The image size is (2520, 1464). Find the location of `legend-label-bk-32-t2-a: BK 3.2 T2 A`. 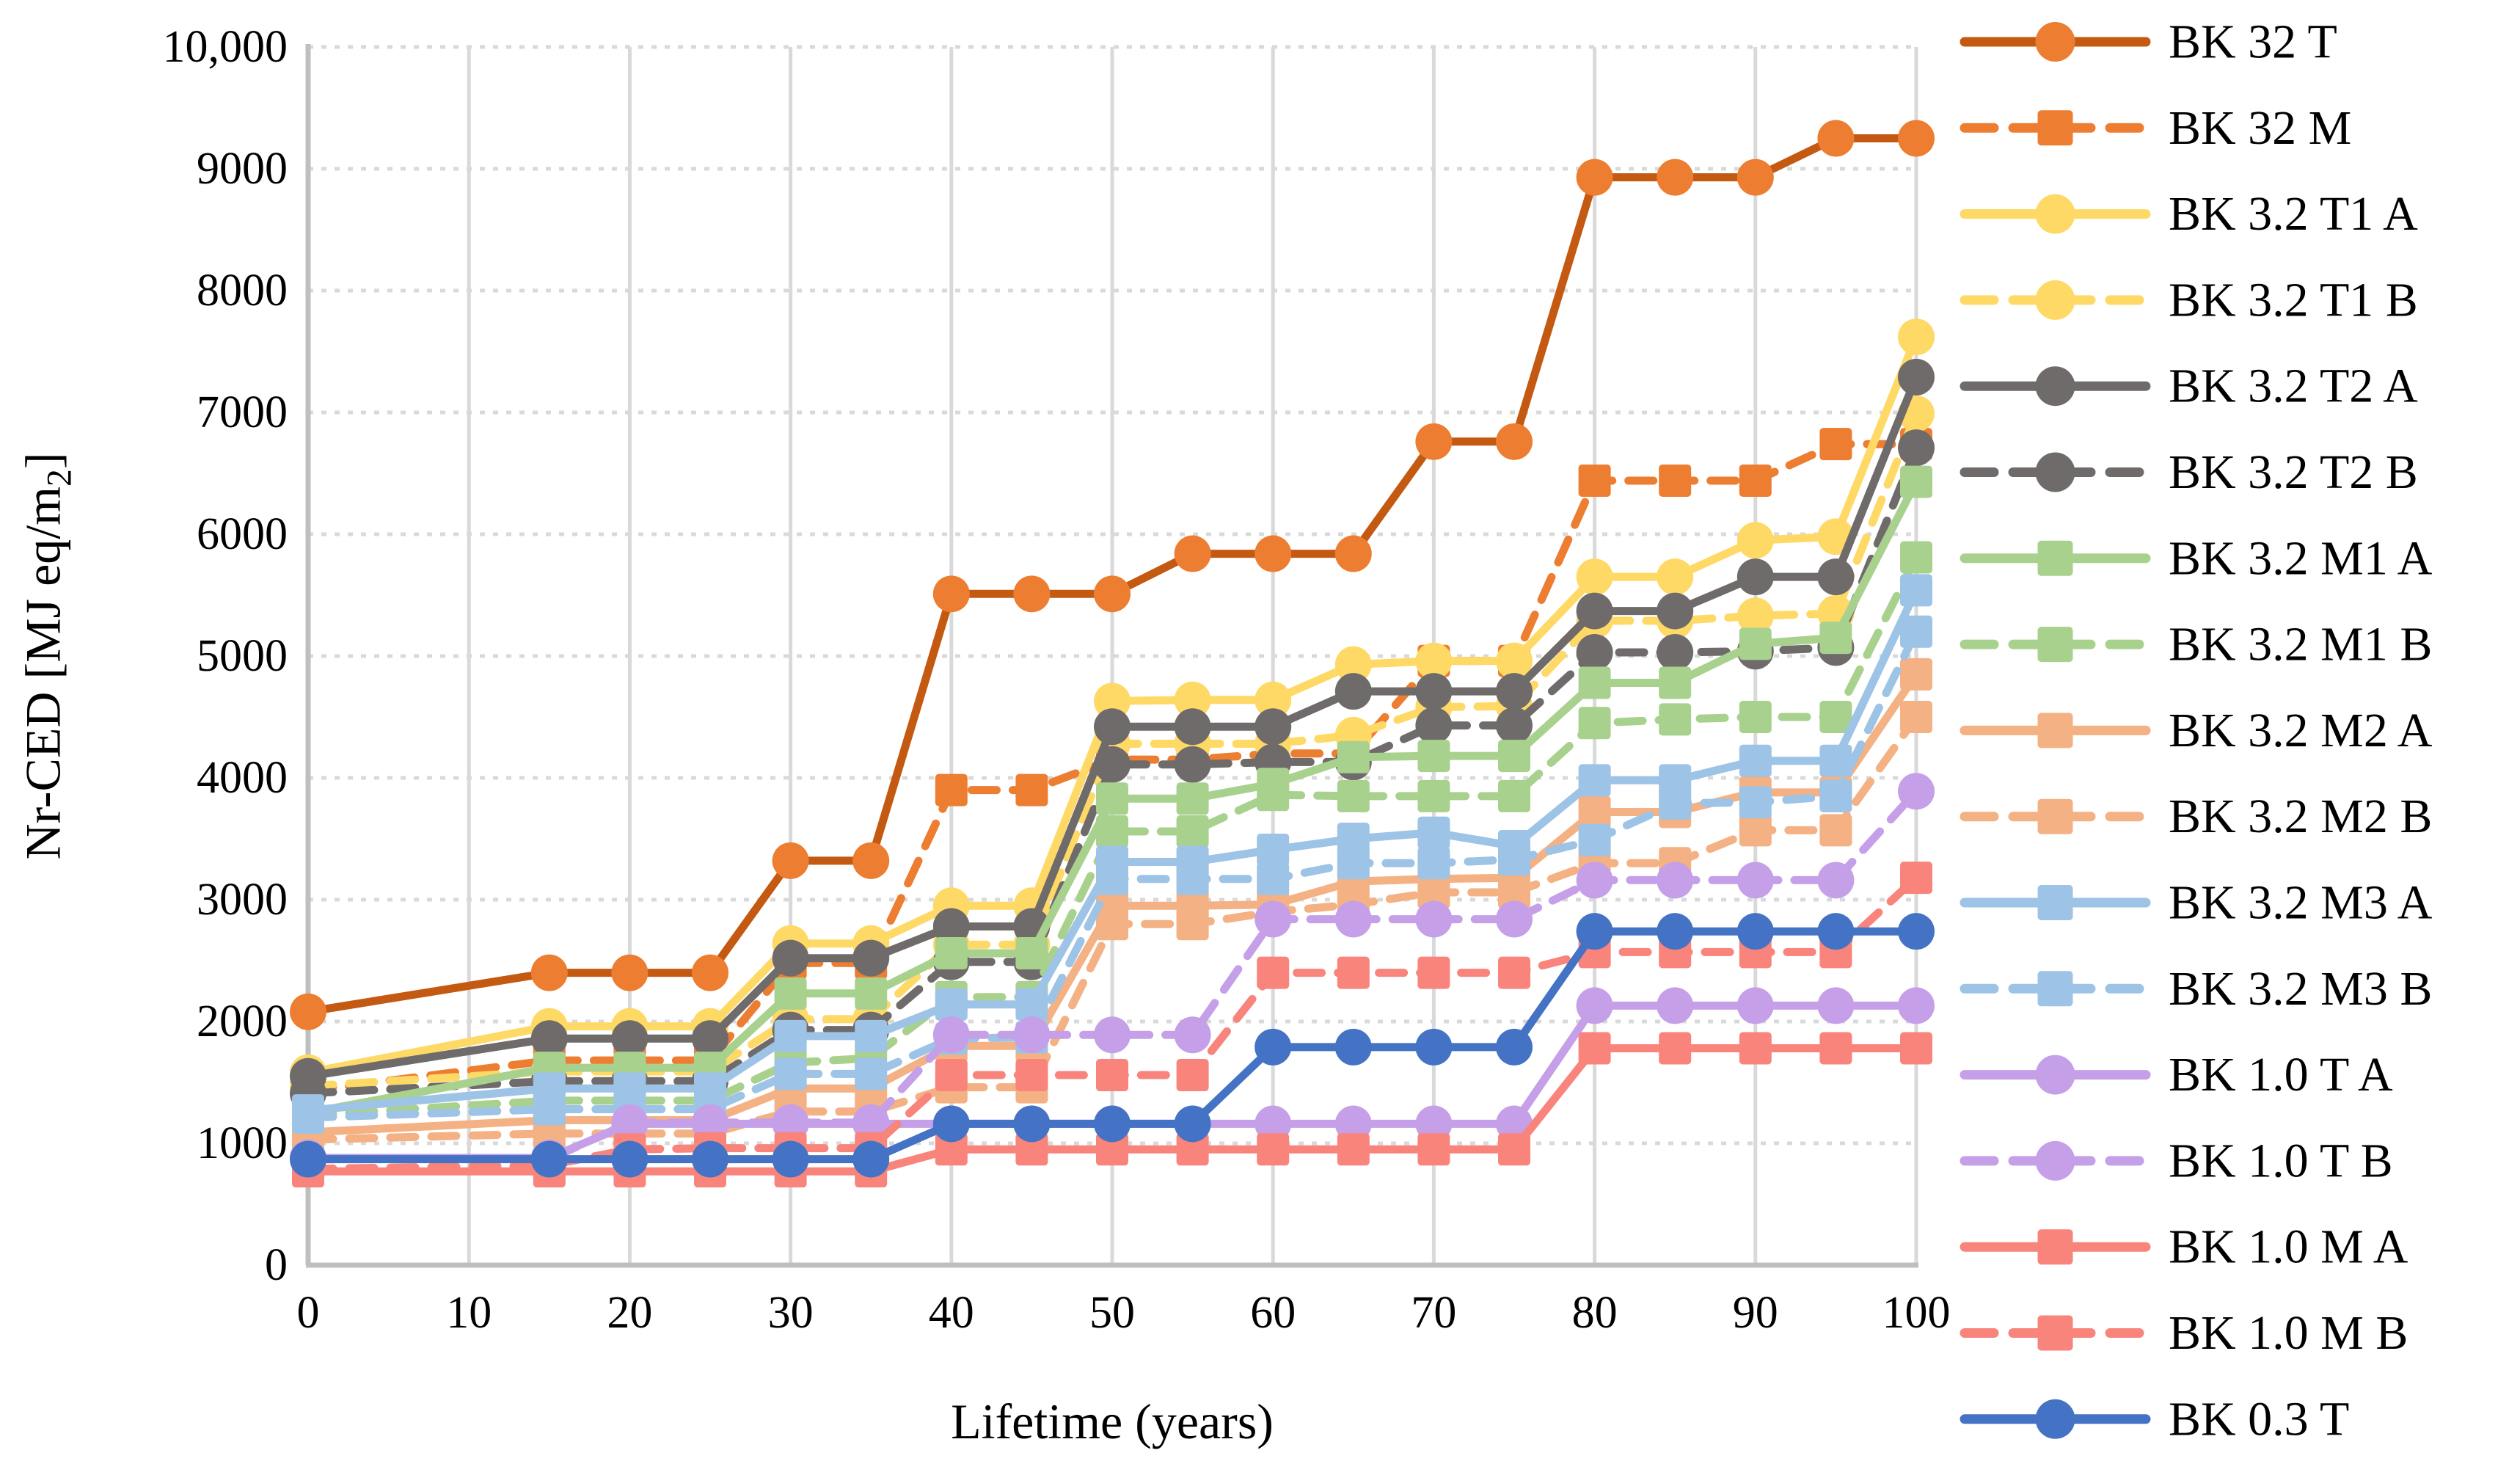

legend-label-bk-32-t2-a: BK 3.2 T2 A is located at coordinates (2293, 386).